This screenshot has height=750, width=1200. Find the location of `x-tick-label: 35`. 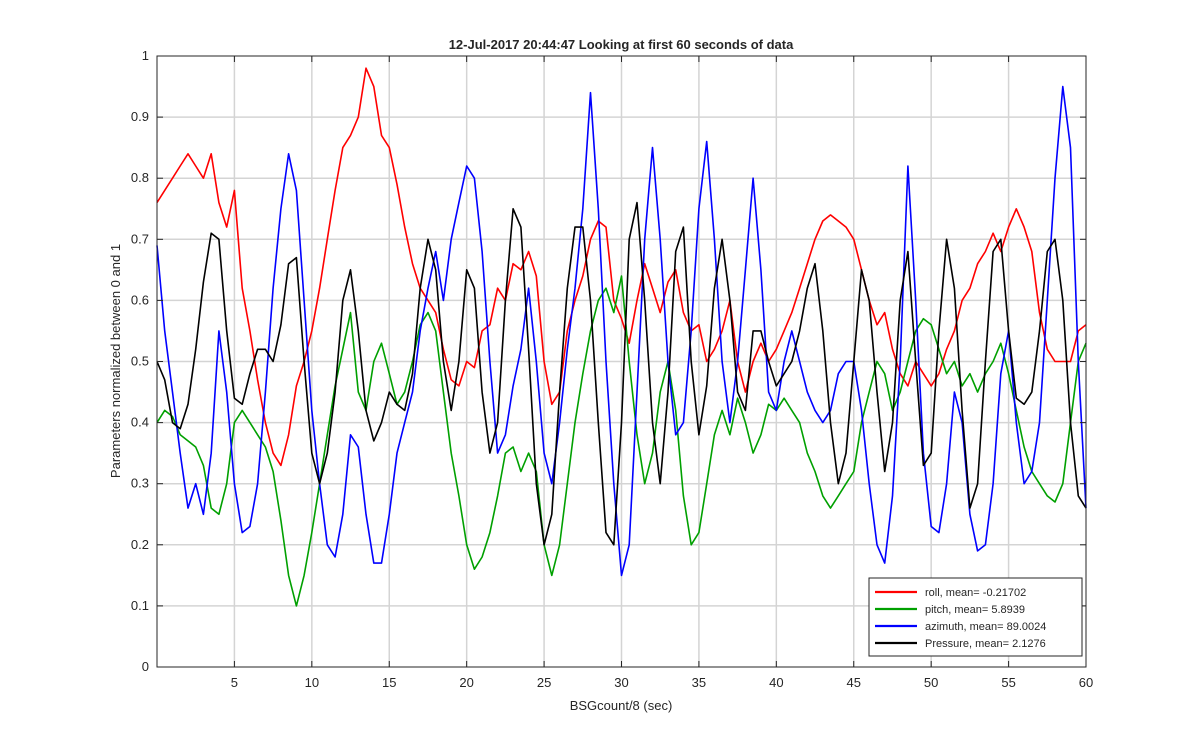

x-tick-label: 35 is located at coordinates (699, 682).